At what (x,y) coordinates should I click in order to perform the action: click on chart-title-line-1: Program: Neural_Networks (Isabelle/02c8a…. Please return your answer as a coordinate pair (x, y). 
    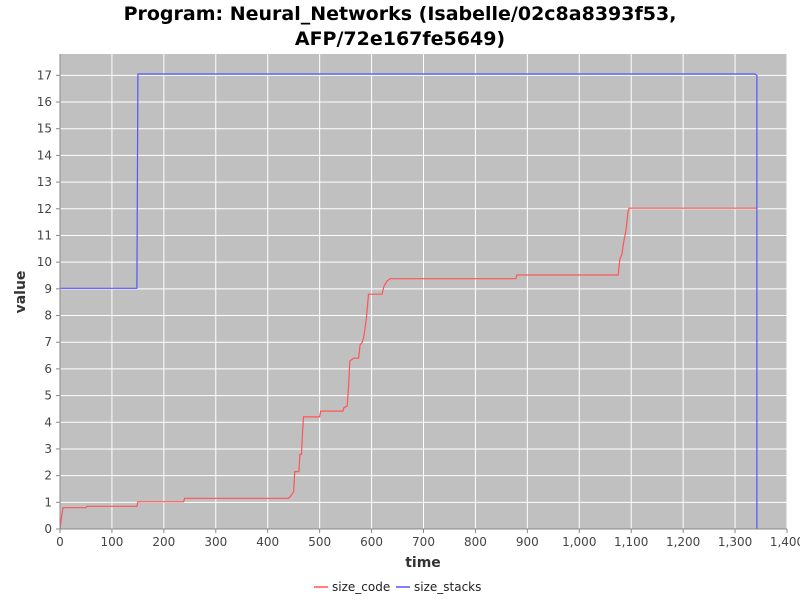
    Looking at the image, I should click on (400, 14).